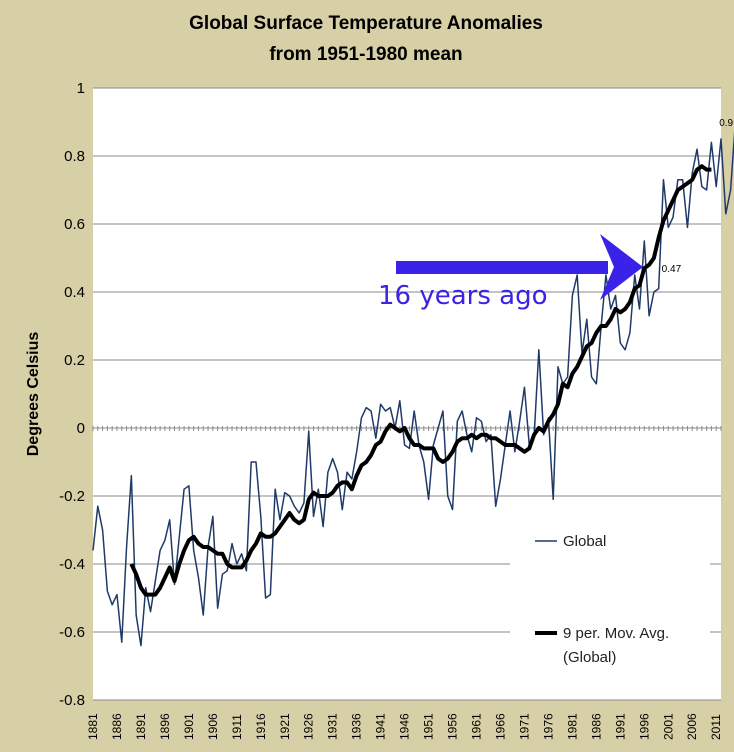  Describe the element at coordinates (309, 726) in the screenshot. I see `x-tick-label: 1926` at that location.